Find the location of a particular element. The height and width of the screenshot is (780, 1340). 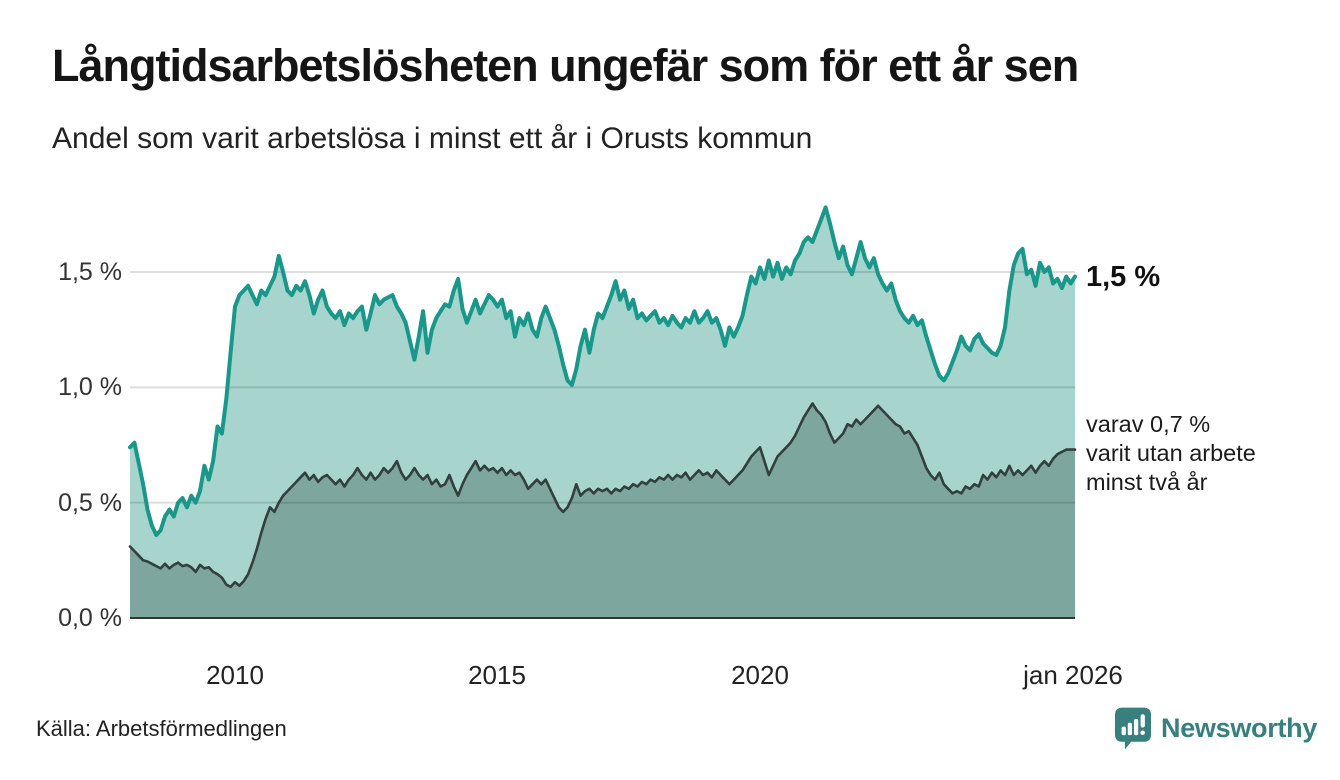

y-tick-15: 1,5 % is located at coordinates (90, 272).